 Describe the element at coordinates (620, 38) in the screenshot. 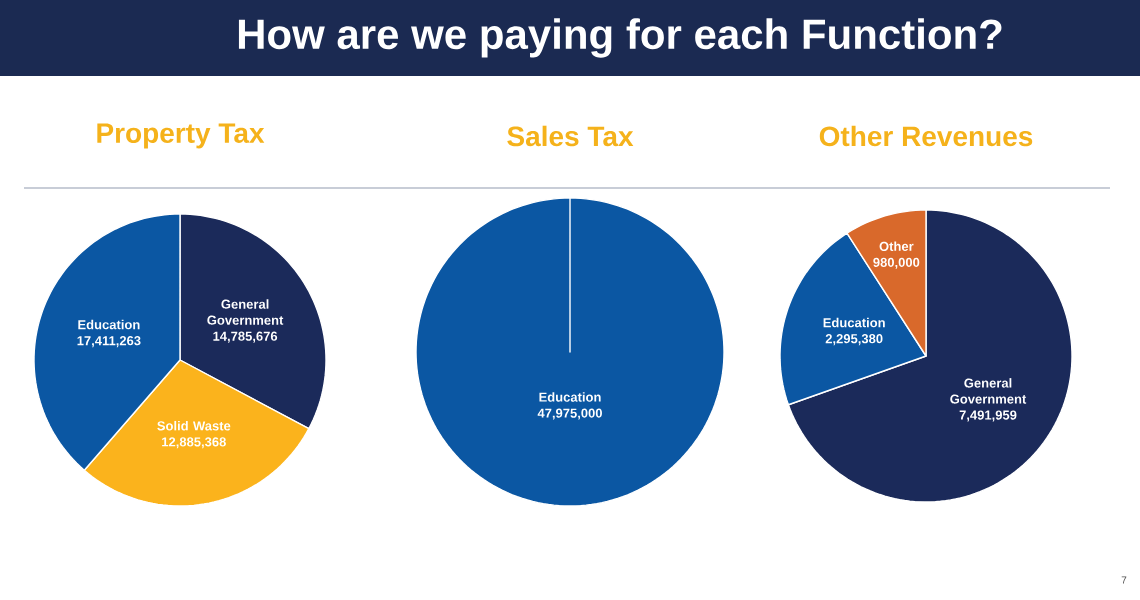

I see `text: How are we paying for each Function?` at that location.